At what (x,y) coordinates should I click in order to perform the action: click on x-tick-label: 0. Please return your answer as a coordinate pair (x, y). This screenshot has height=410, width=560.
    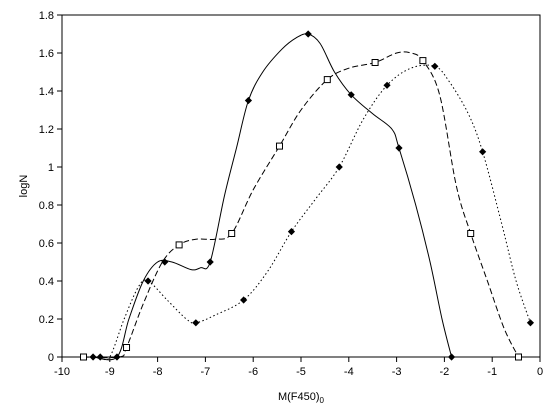
    Looking at the image, I should click on (540, 372).